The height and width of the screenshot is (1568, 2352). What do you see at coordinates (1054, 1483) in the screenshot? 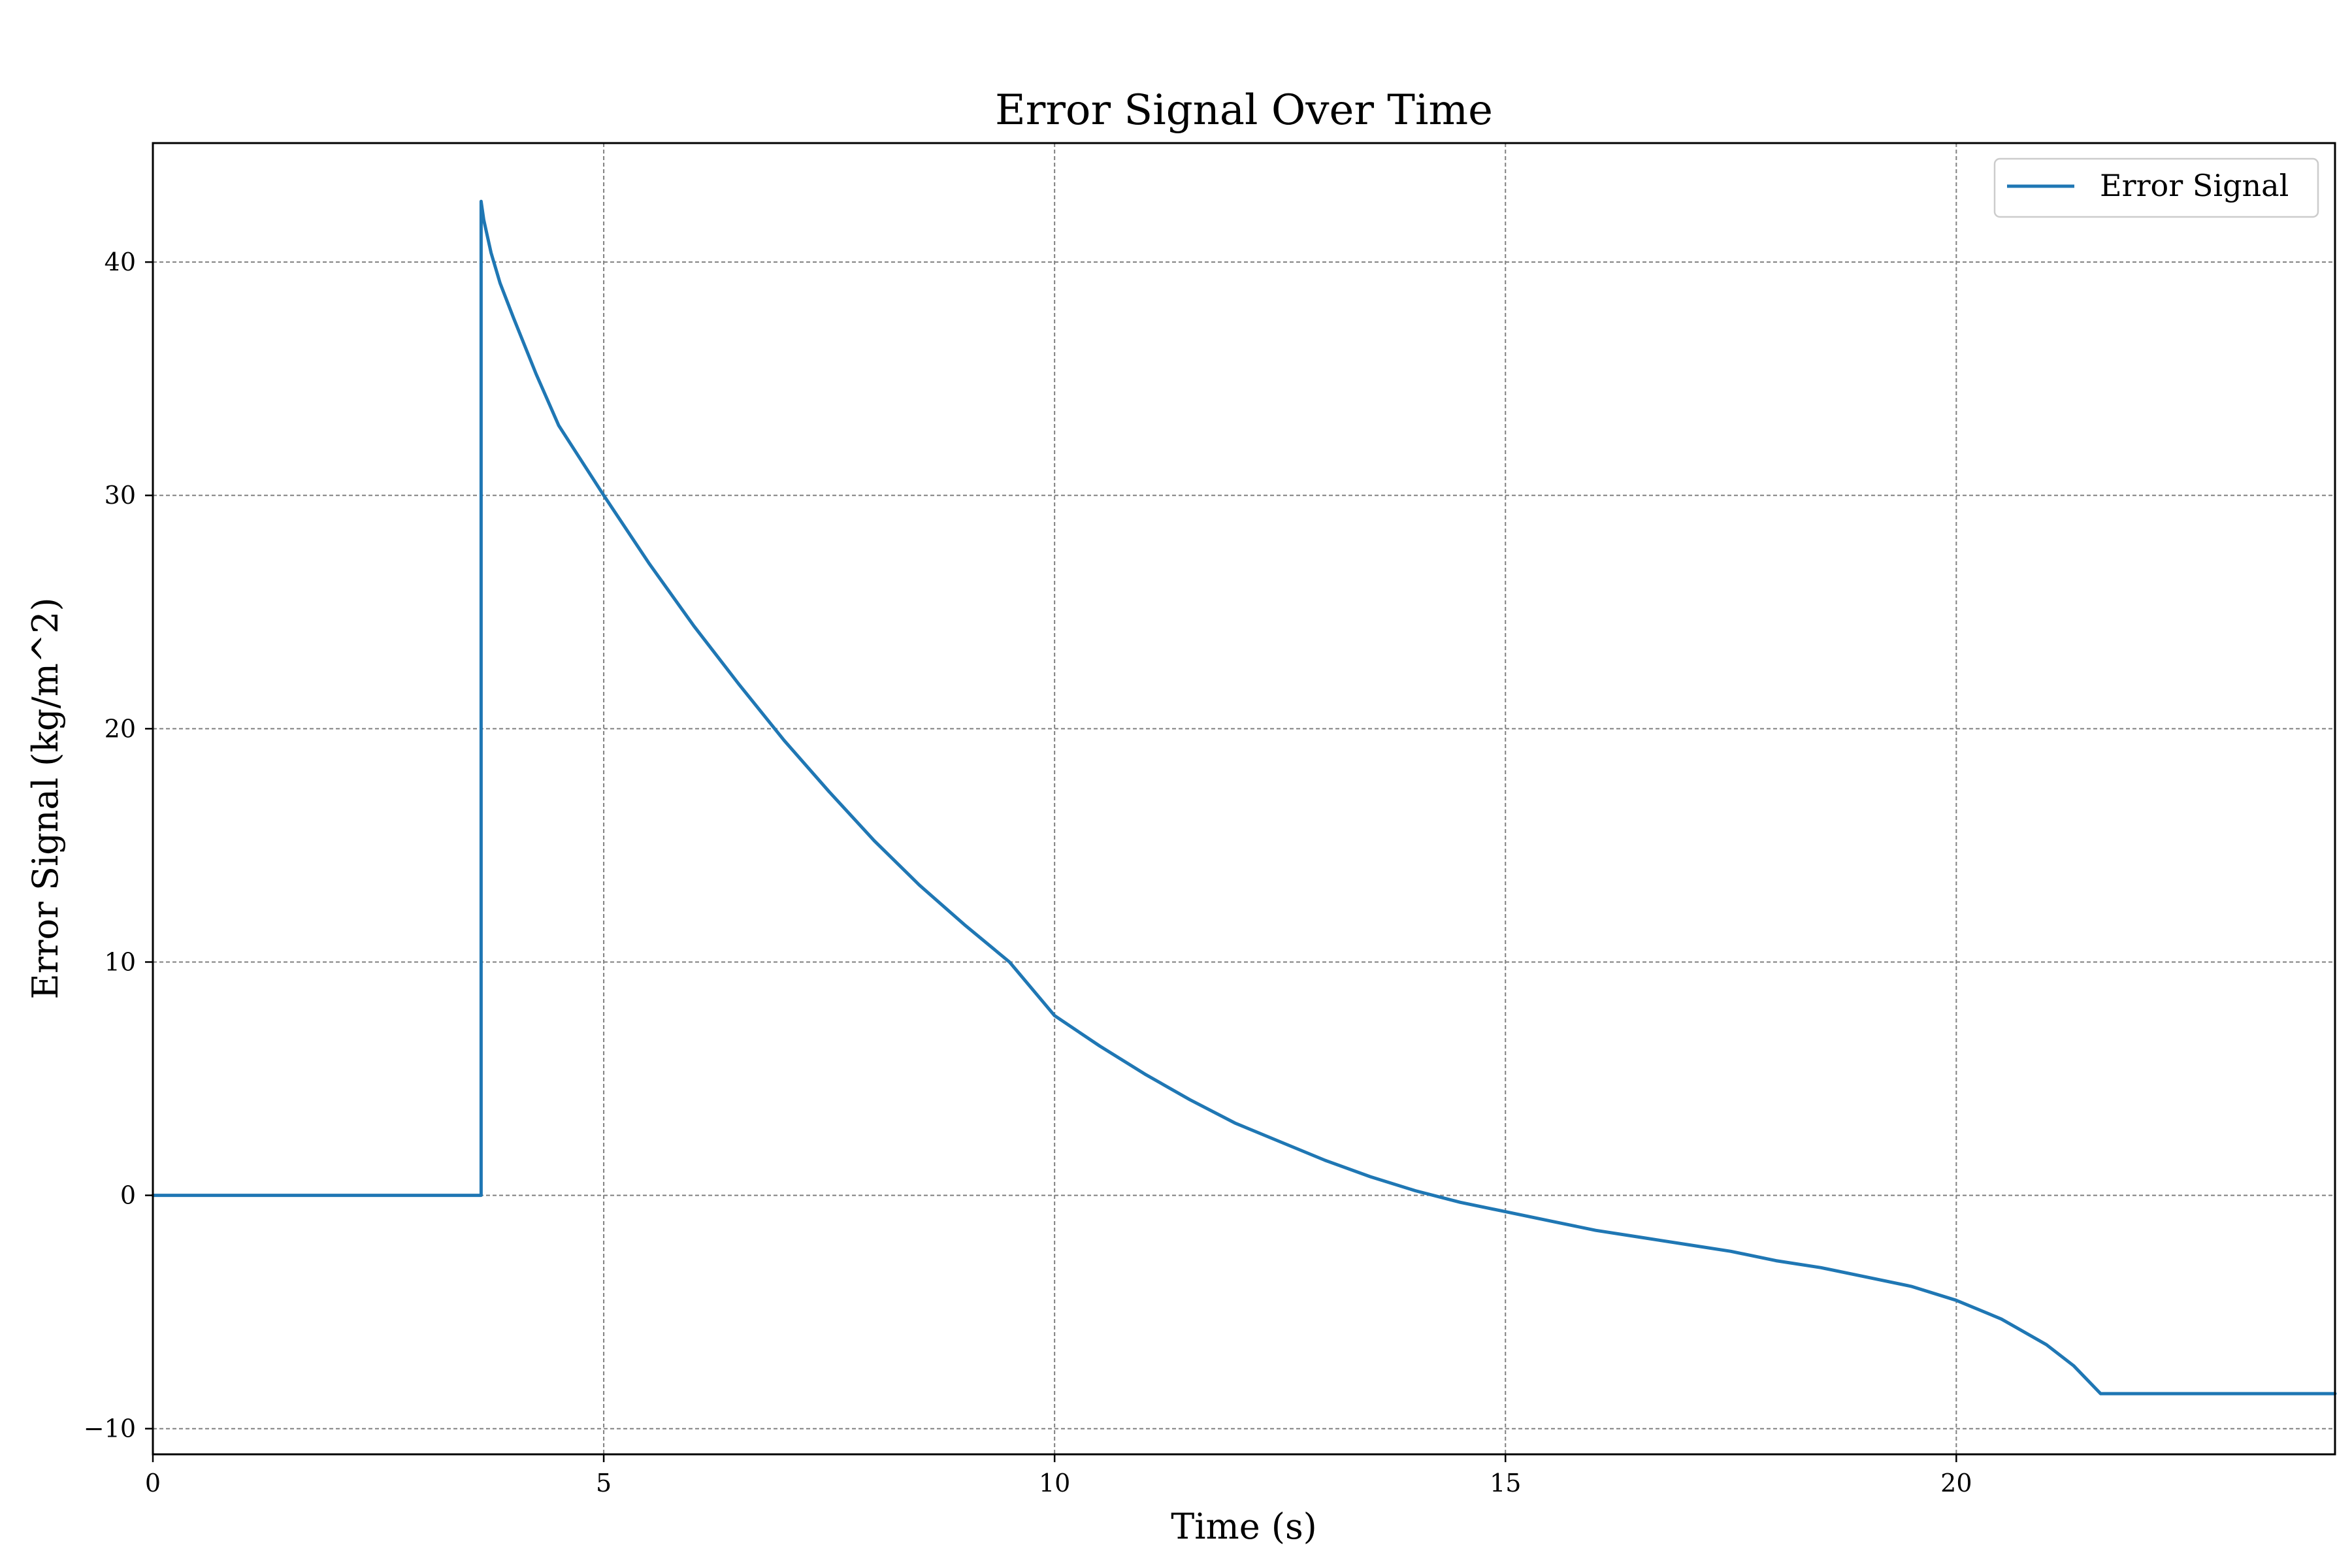
I see `x-tick-label: 10` at bounding box center [1054, 1483].